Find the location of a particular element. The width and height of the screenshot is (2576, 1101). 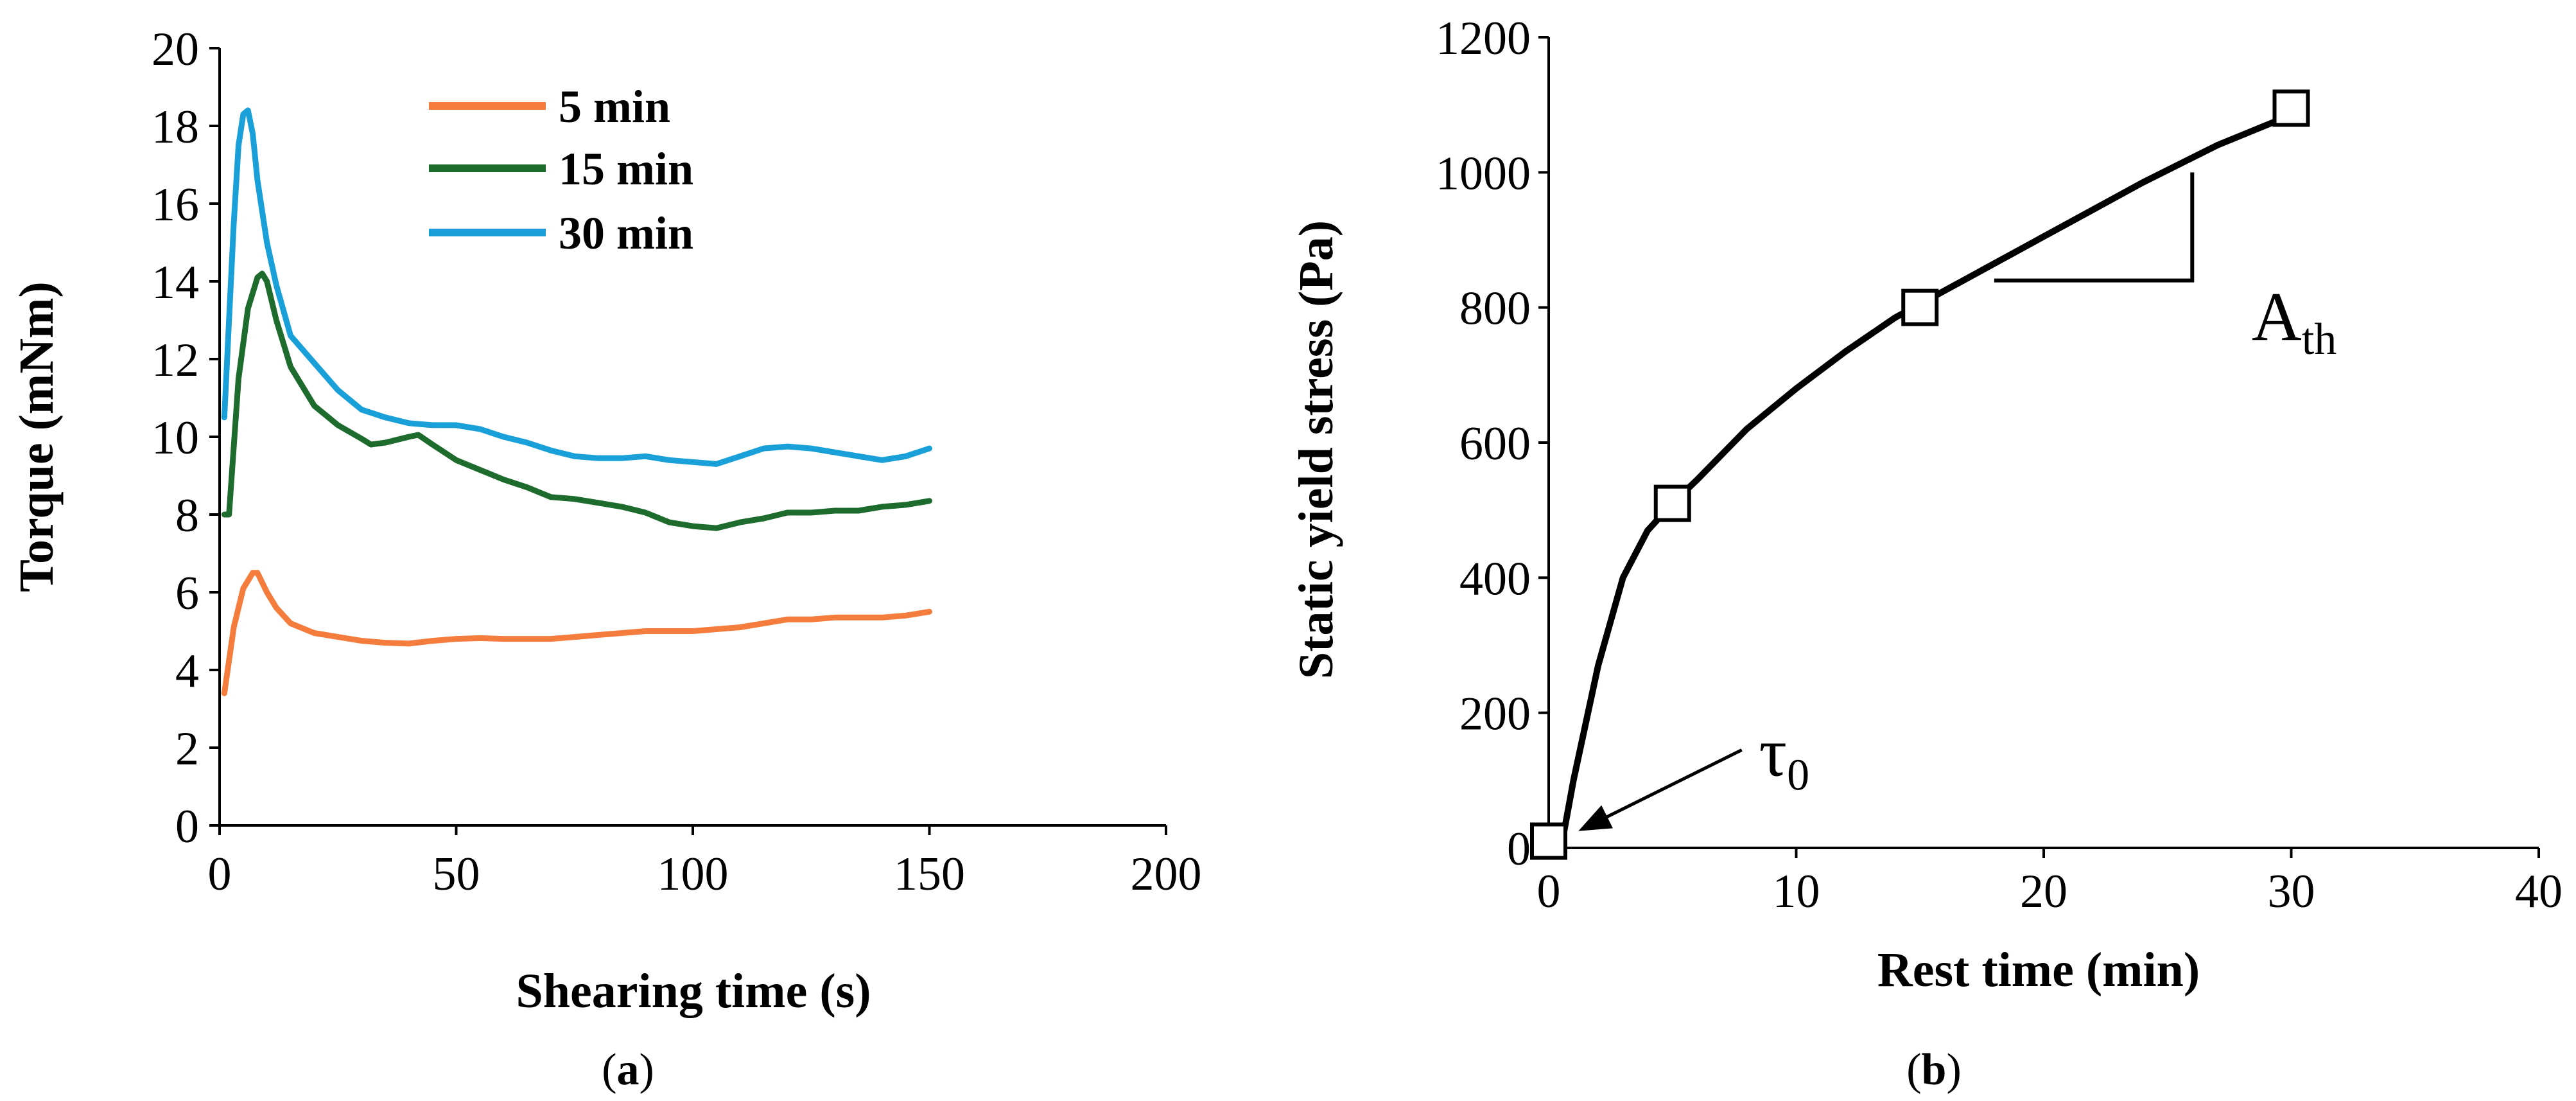

series-line-5min is located at coordinates (576, 633).